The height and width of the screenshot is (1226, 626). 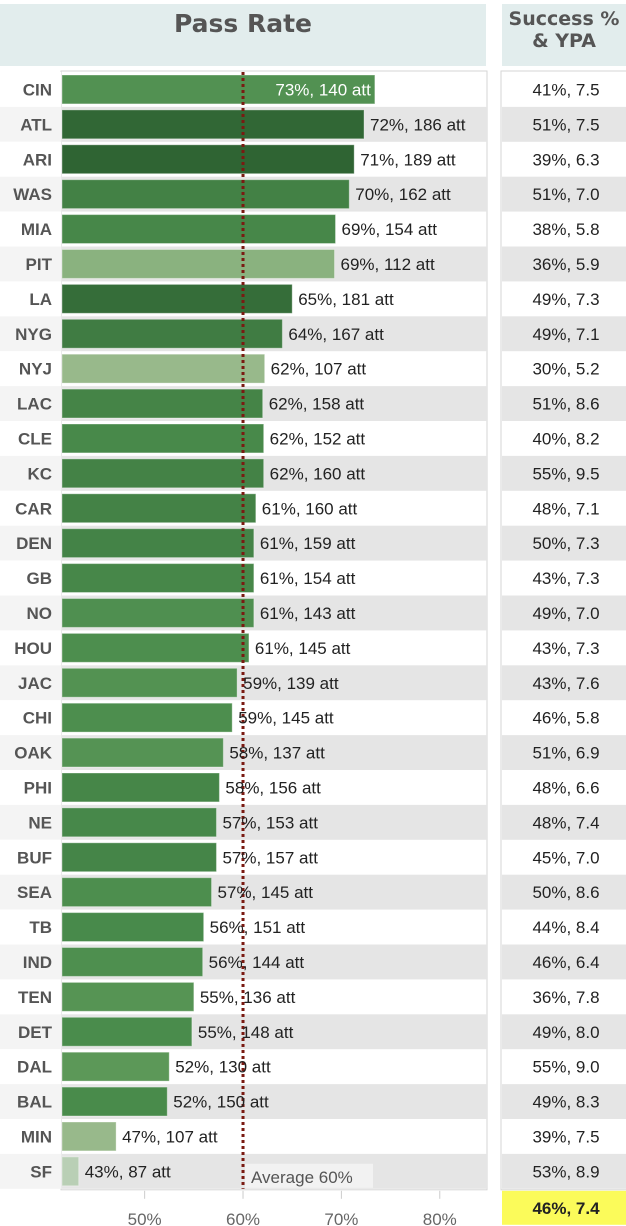 I want to click on bar-value-label: 64%, 167 att, so click(x=336, y=334).